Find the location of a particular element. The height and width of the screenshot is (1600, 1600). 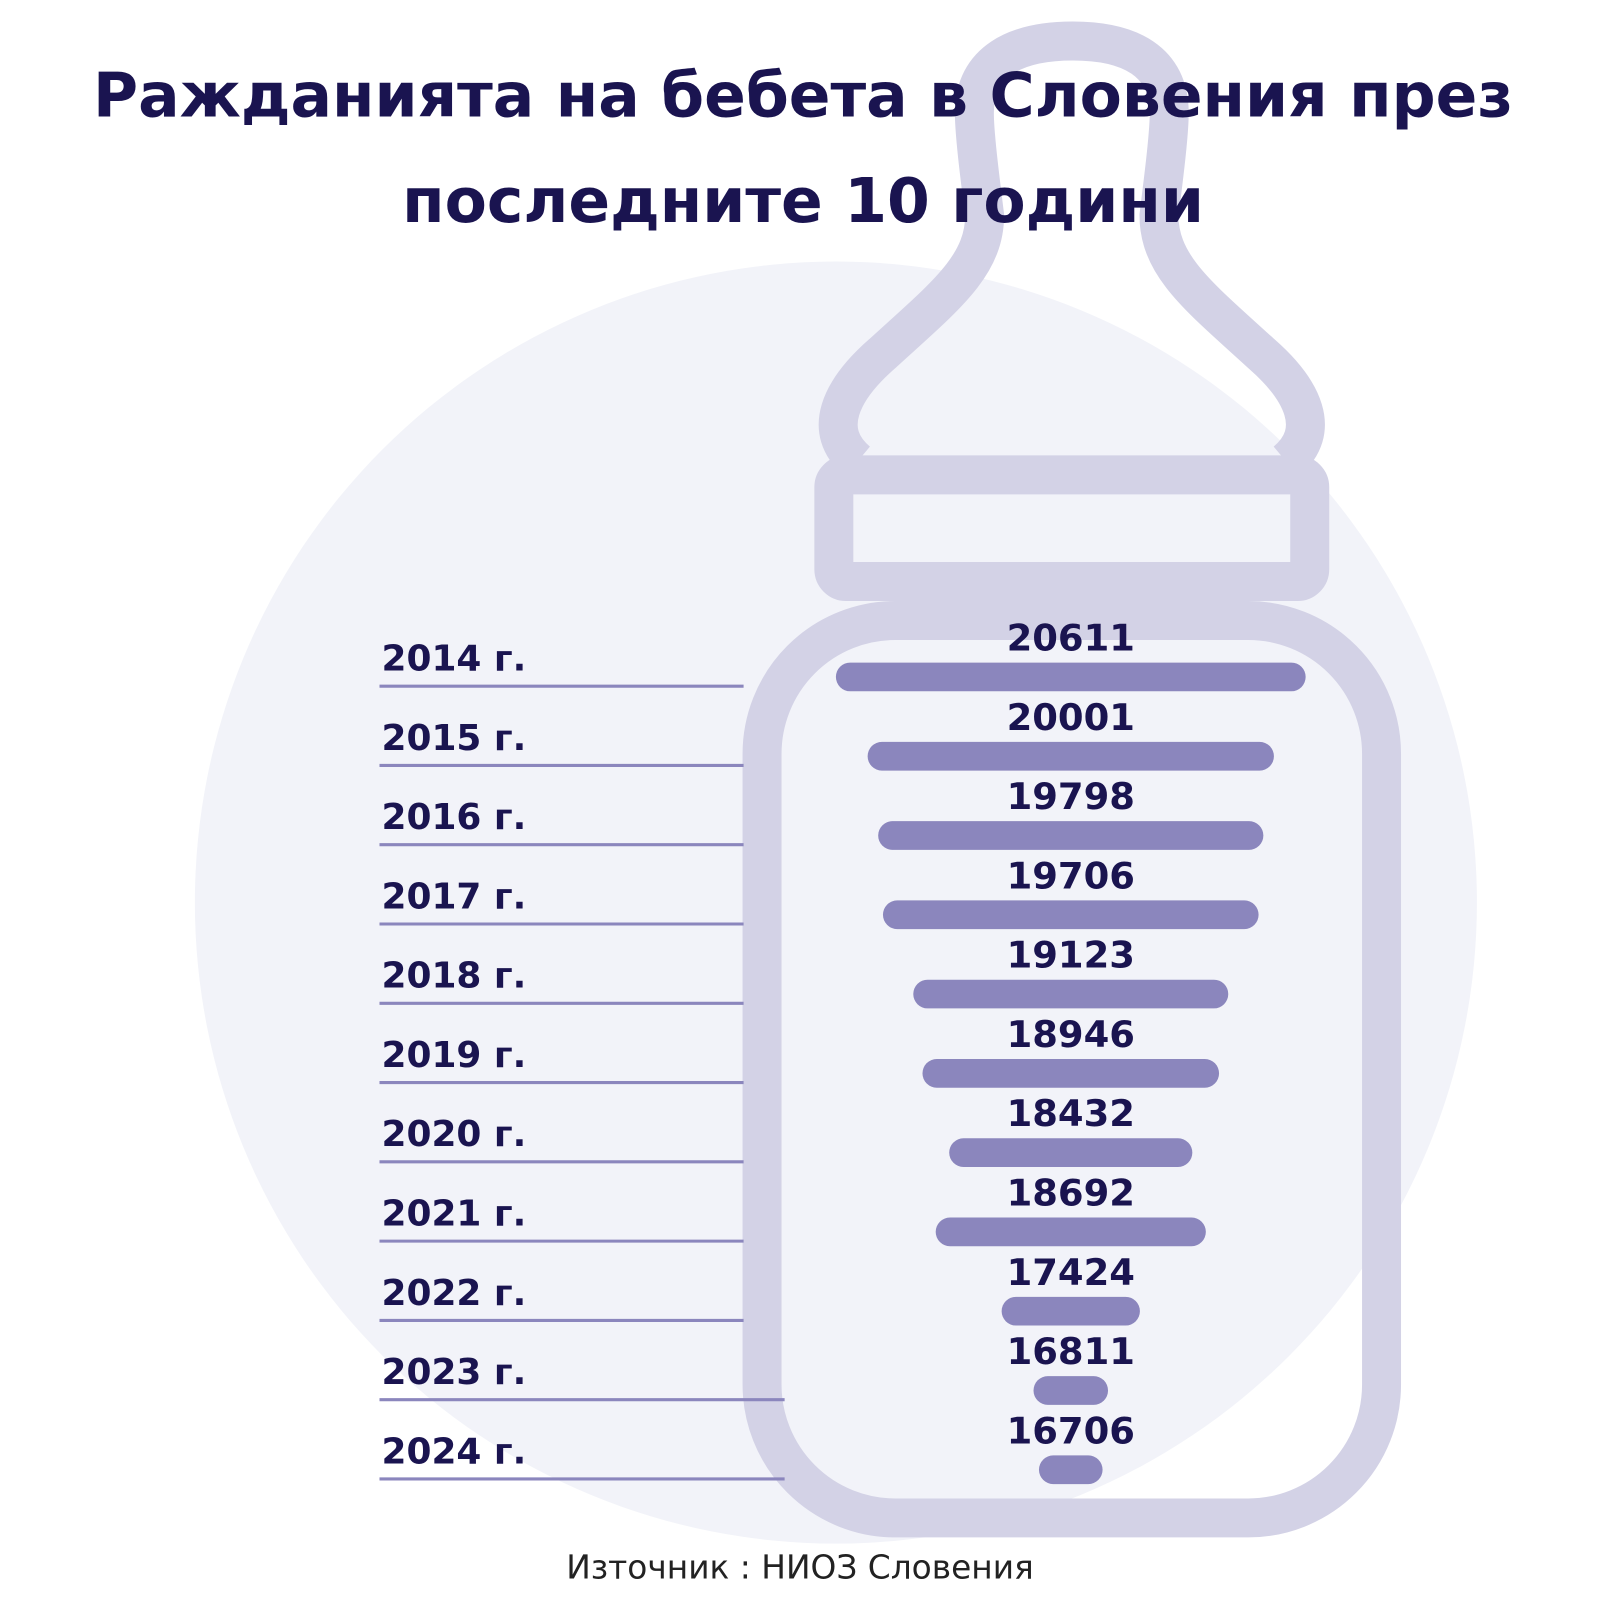

value-label: 18946 is located at coordinates (1071, 1034).